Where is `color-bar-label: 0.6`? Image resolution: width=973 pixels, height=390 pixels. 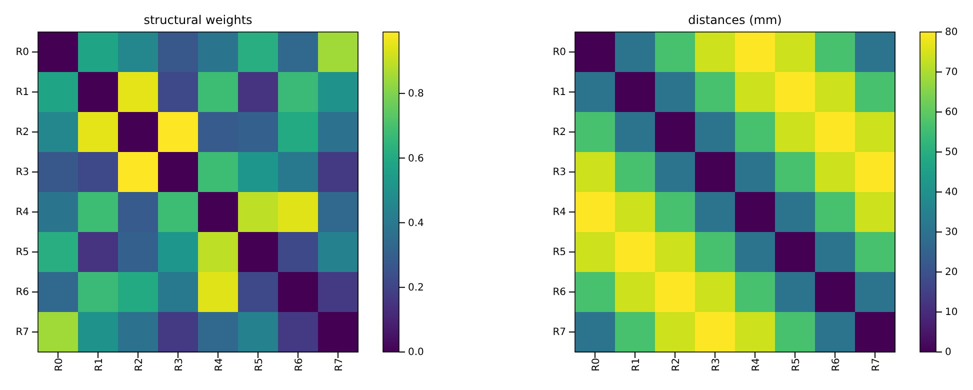 color-bar-label: 0.6 is located at coordinates (416, 158).